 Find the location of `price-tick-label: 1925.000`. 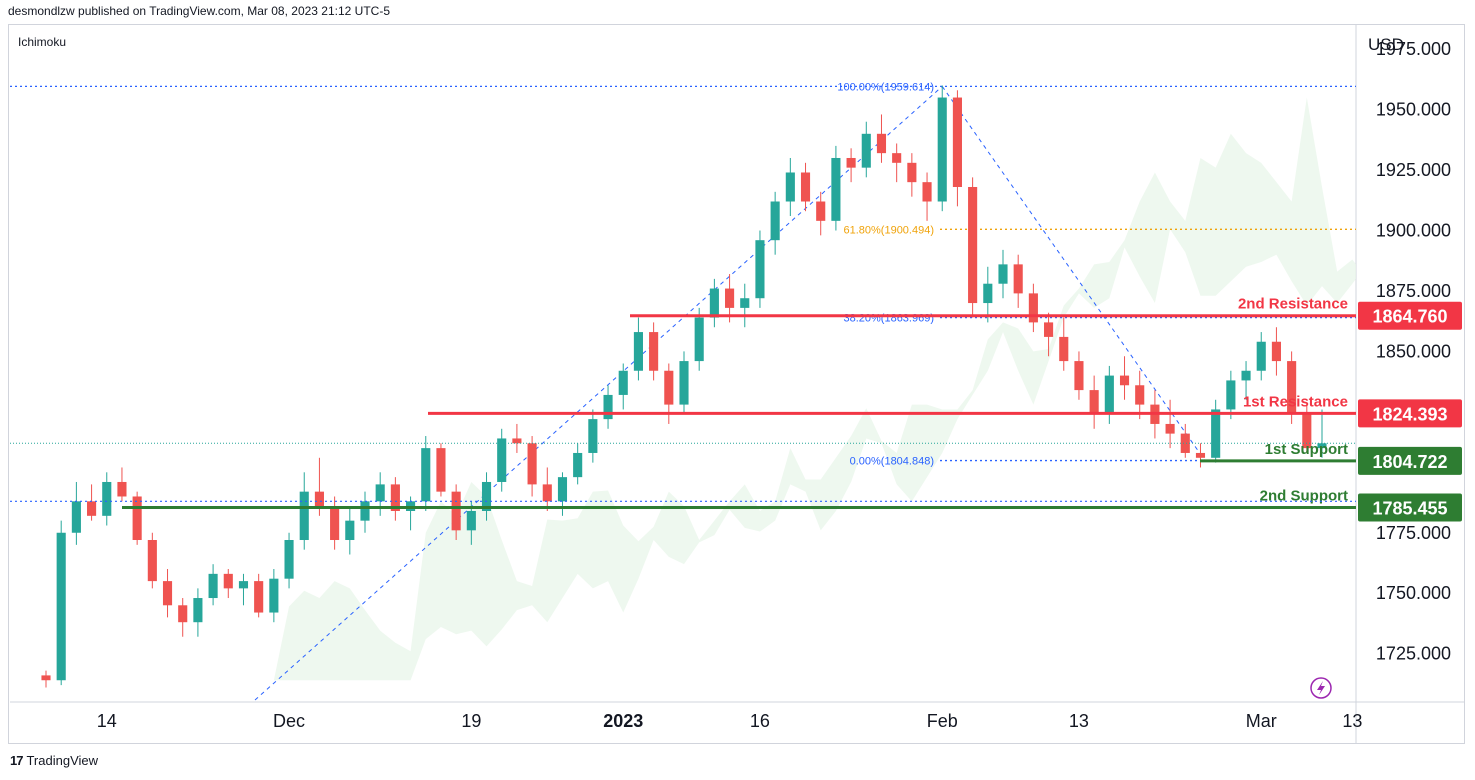

price-tick-label: 1925.000 is located at coordinates (1413, 170).